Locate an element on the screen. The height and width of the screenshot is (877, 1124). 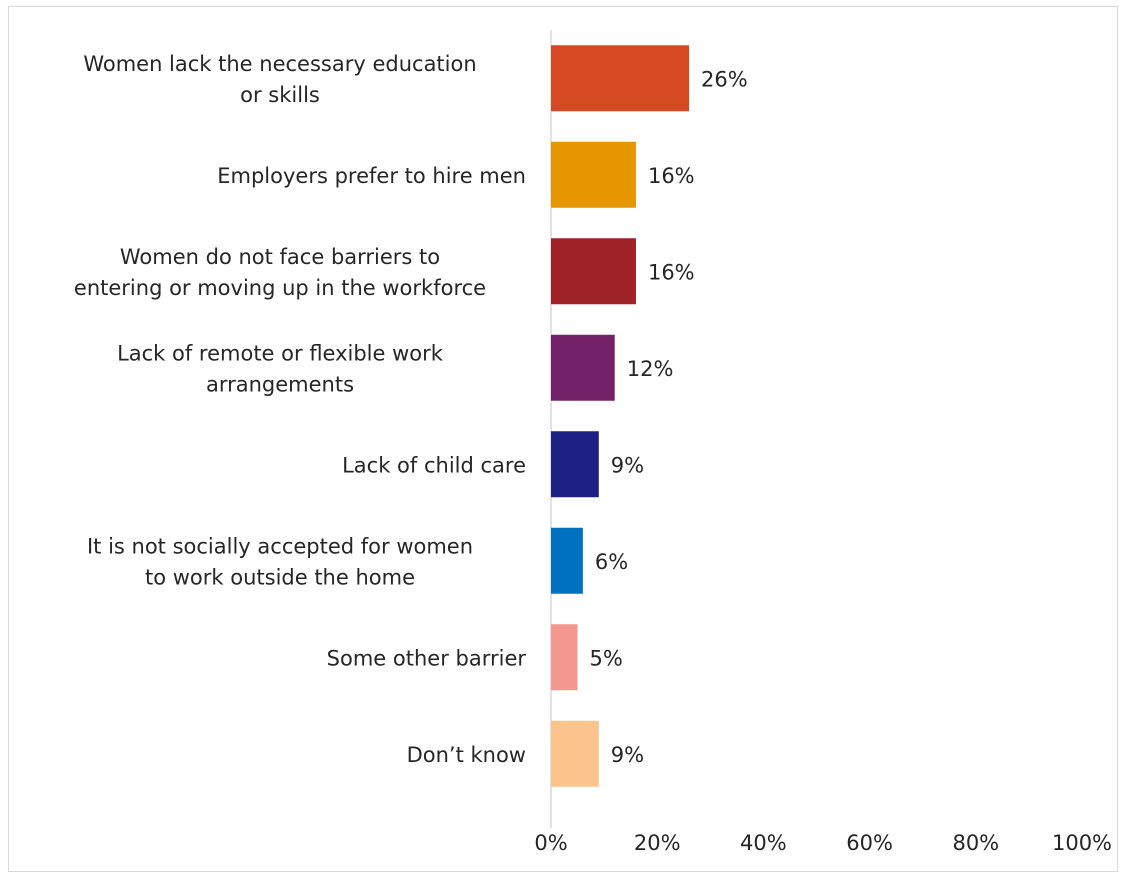
category-label-line: to work outside the home is located at coordinates (280, 577).